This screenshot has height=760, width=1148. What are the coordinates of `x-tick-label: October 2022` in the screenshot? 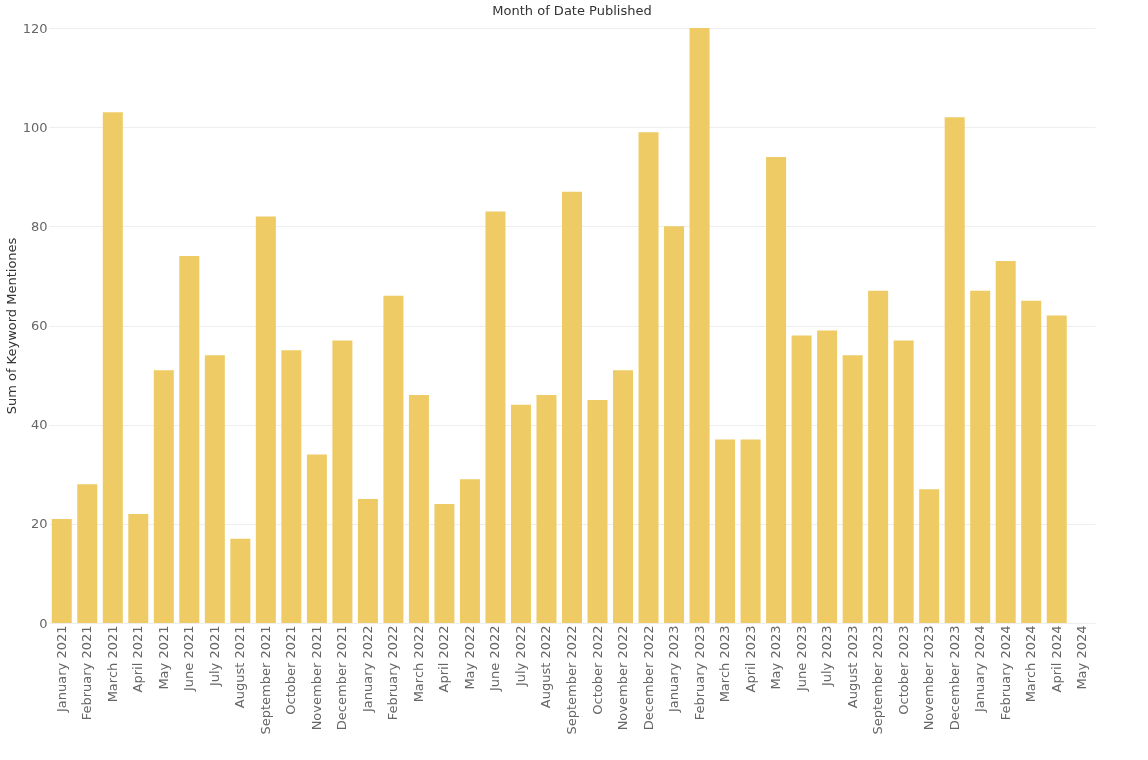 It's located at (597, 670).